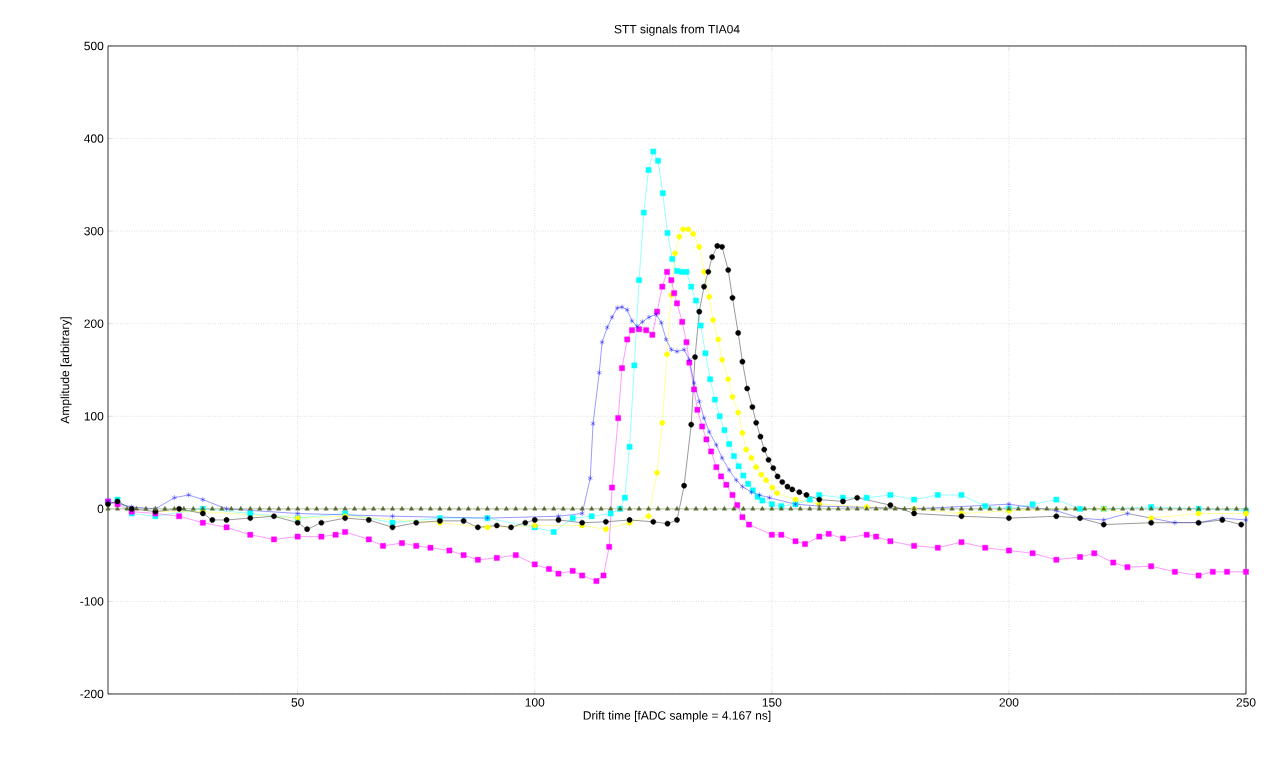 Image resolution: width=1270 pixels, height=758 pixels. What do you see at coordinates (94, 416) in the screenshot?
I see `y-tick-label: 100` at bounding box center [94, 416].